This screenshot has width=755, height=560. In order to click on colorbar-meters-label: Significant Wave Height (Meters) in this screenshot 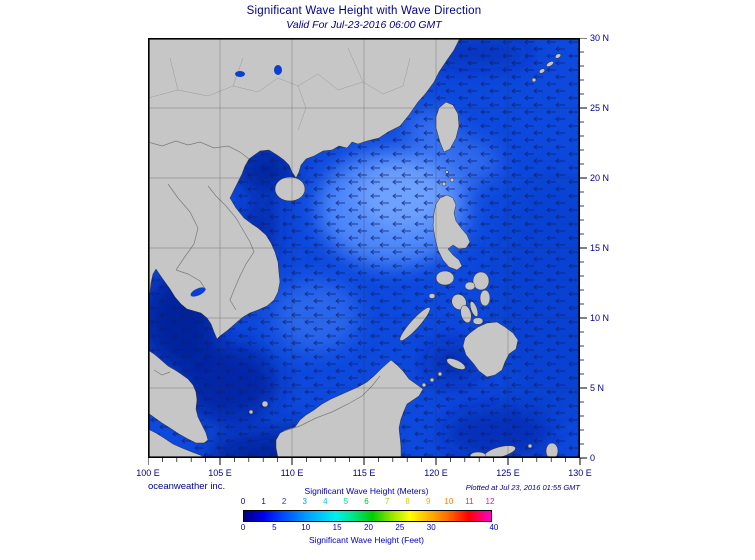, I will do `click(366, 491)`.